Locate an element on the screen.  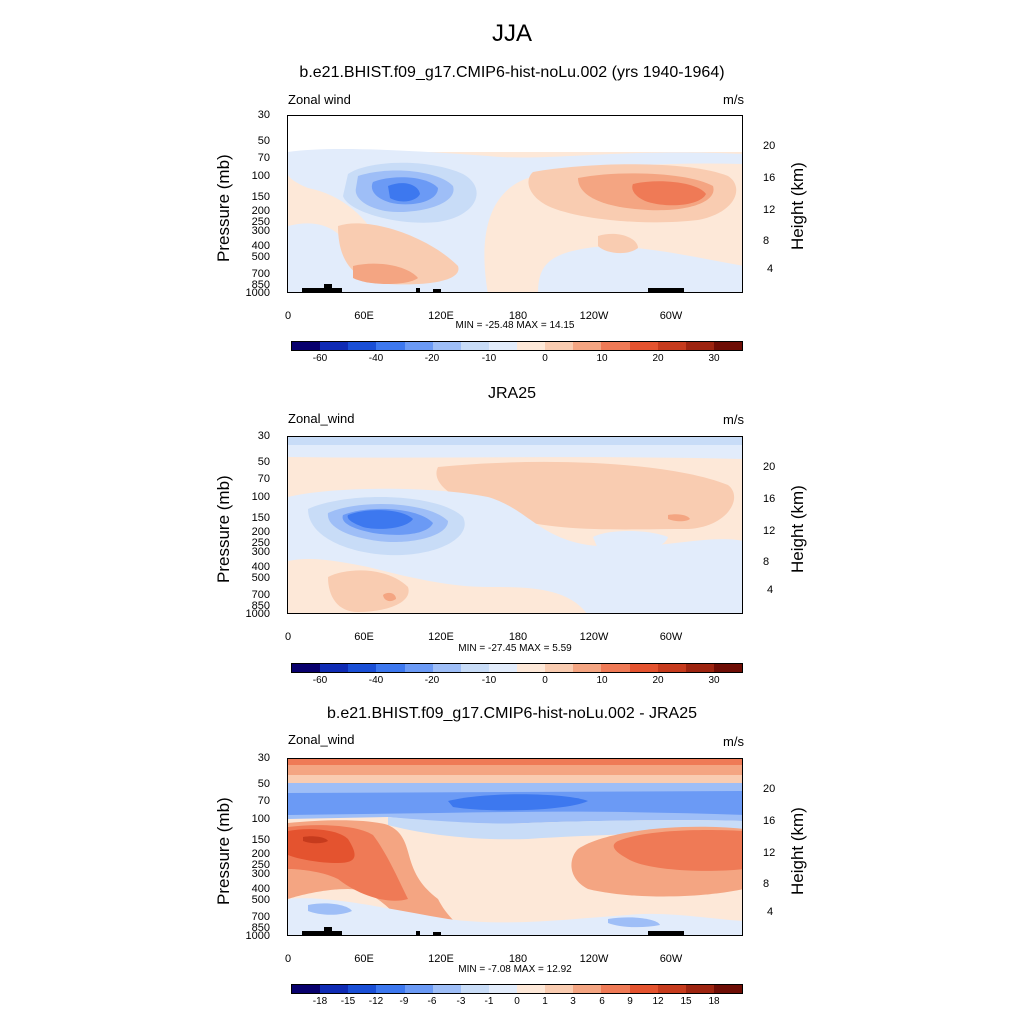
p2-ytick: 1000 is located at coordinates (257, 614).